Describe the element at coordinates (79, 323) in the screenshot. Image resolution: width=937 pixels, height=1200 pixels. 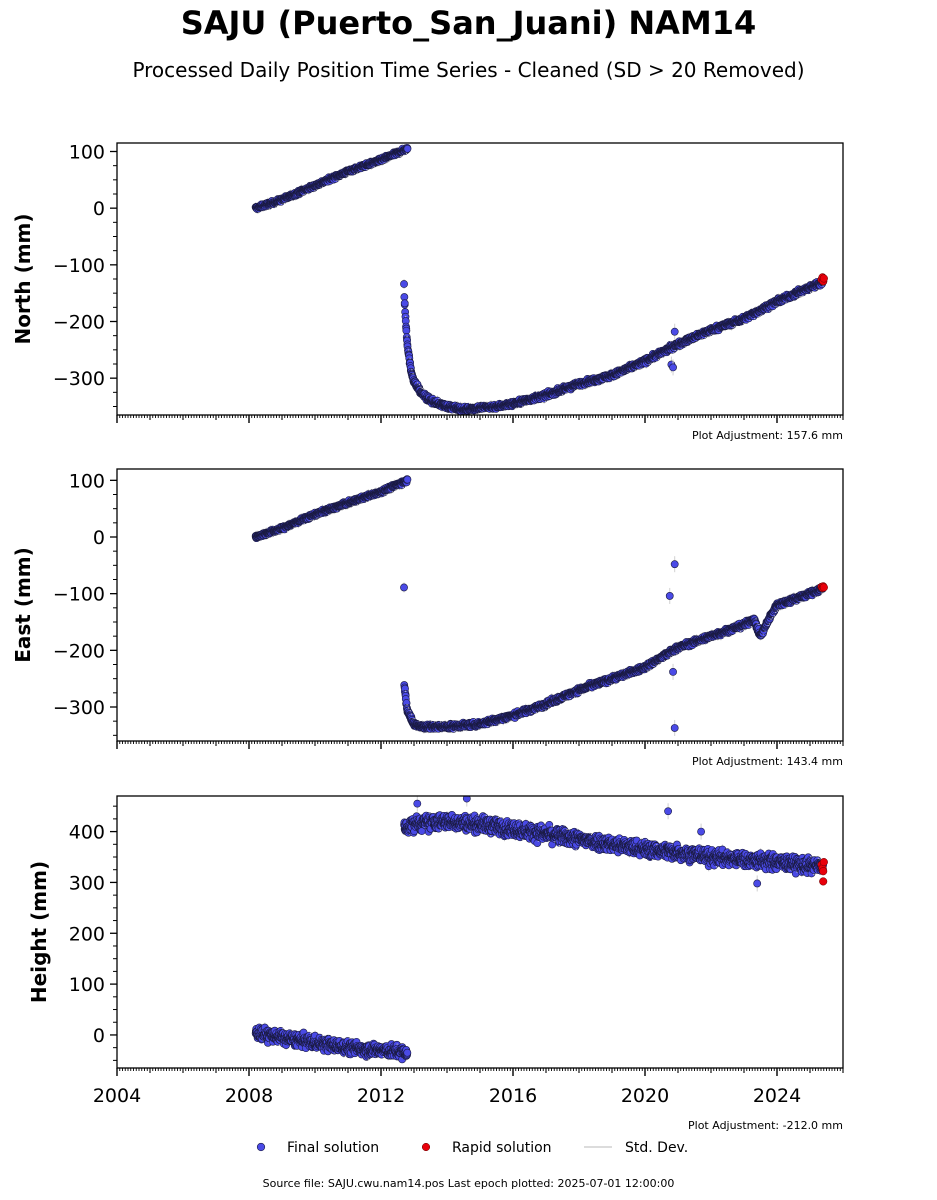
I see `y-tick-label: −200` at that location.